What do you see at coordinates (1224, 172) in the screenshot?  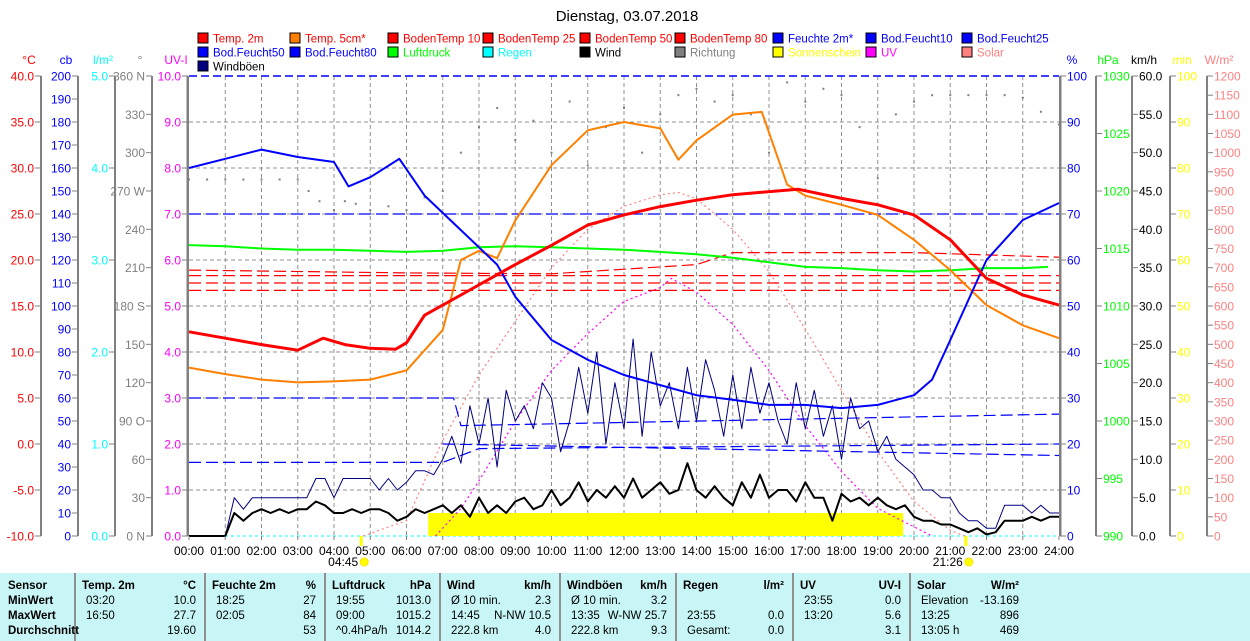 I see `axis-tick-label: 950` at bounding box center [1224, 172].